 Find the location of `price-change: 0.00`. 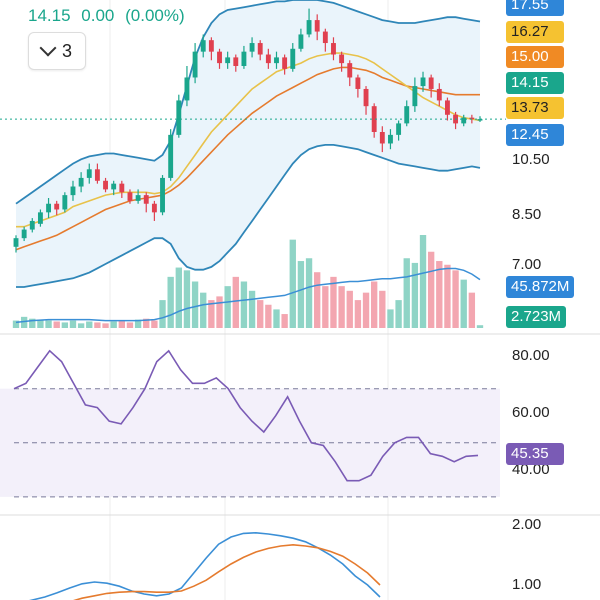

price-change: 0.00 is located at coordinates (98, 15).